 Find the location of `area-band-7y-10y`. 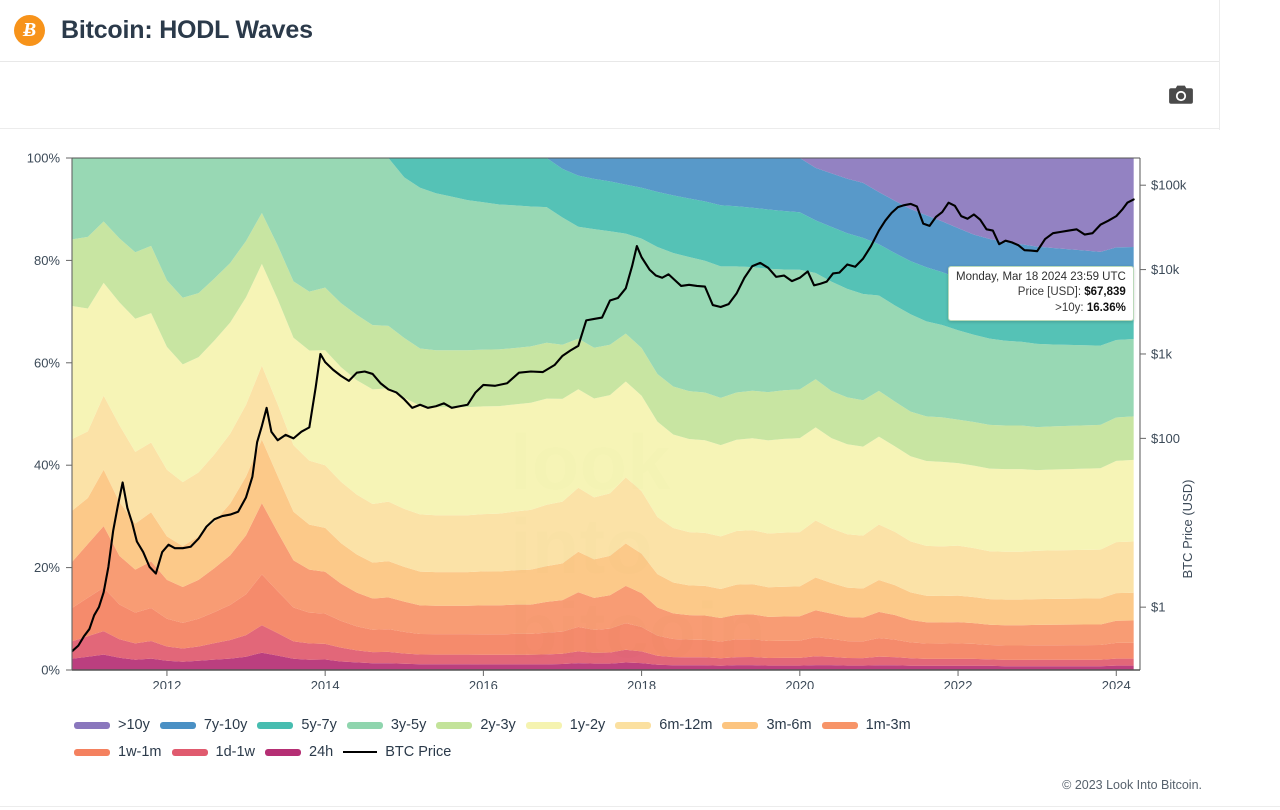

area-band-7y-10y is located at coordinates (603, 228).